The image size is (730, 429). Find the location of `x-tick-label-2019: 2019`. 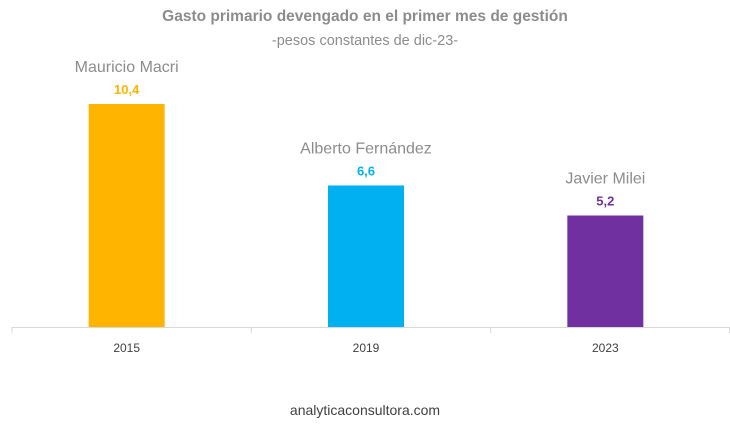

x-tick-label-2019: 2019 is located at coordinates (366, 348).